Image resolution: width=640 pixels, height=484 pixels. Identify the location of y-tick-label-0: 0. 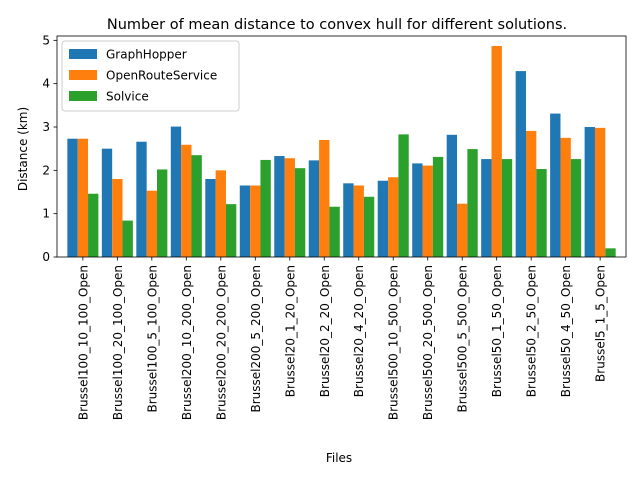
(46, 257).